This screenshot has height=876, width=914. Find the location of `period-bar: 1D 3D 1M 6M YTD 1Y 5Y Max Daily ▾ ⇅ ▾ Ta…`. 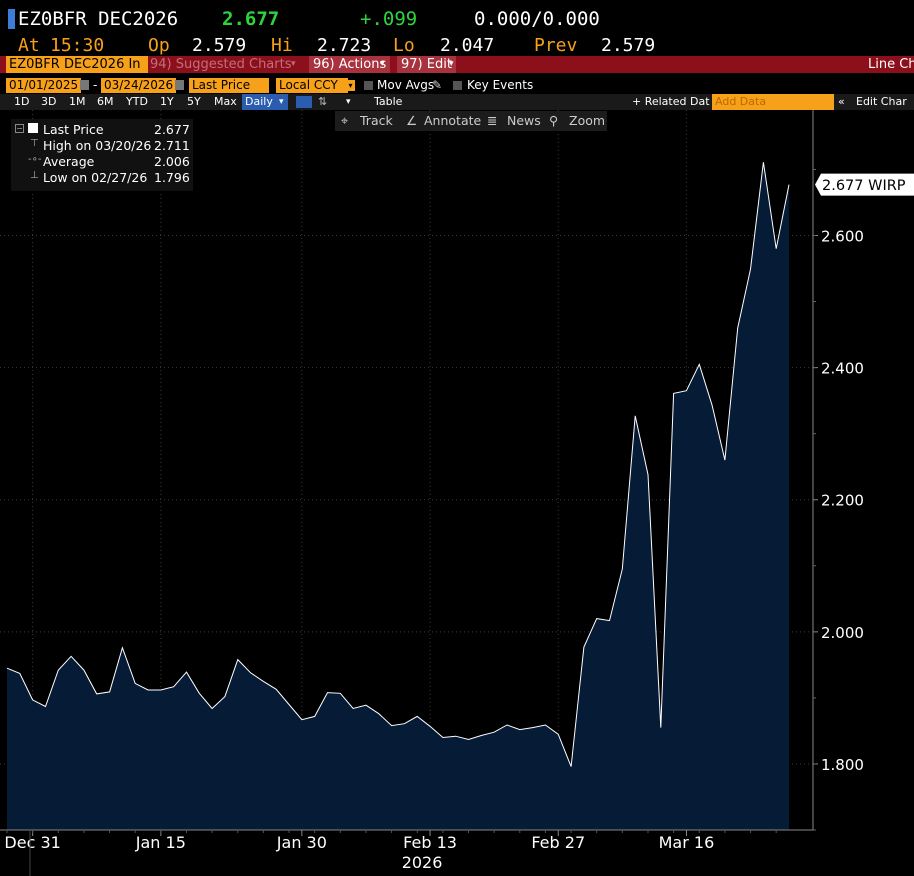

period-bar: 1D 3D 1M 6M YTD 1Y 5Y Max Daily ▾ ⇅ ▾ Ta… is located at coordinates (457, 102).